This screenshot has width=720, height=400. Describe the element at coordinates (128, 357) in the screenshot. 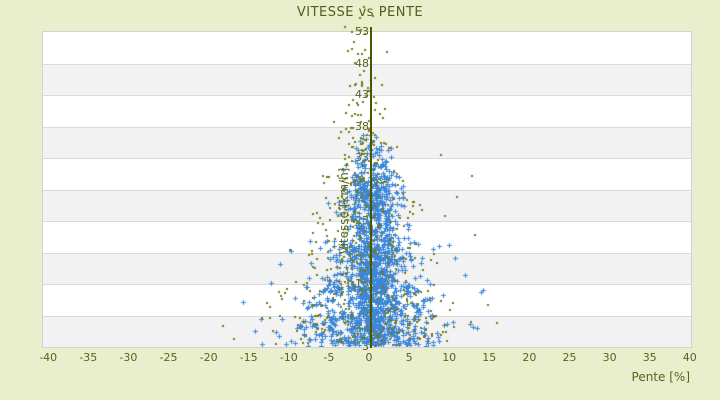

I see `x-axis-tick-label: -30` at that location.